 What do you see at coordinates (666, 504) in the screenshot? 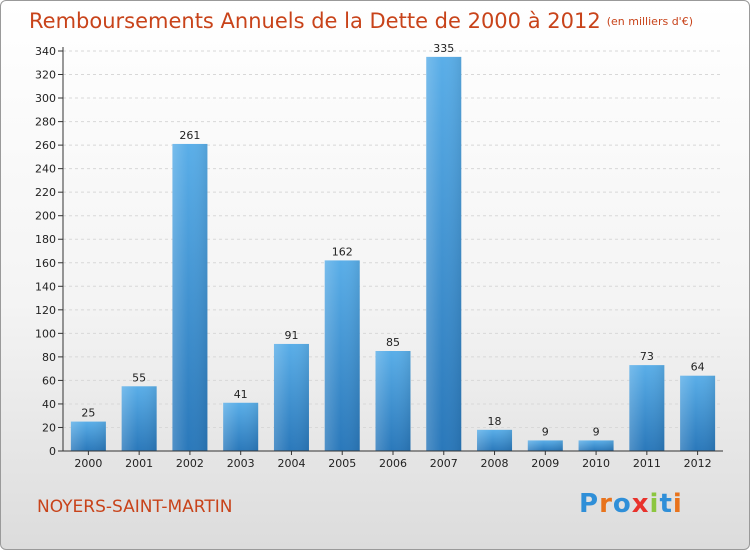
I see `logo-letter: t` at bounding box center [666, 504].